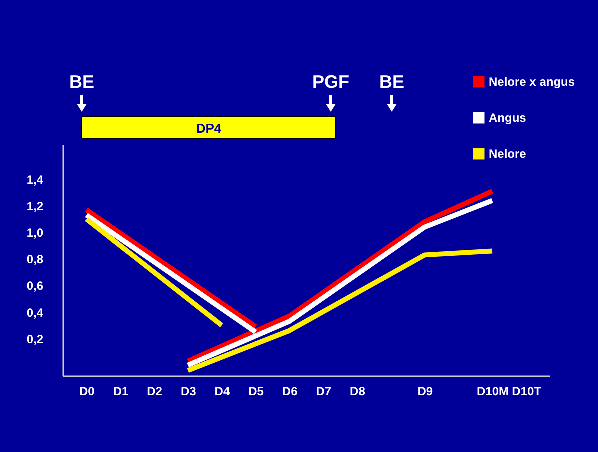 The width and height of the screenshot is (598, 452). Describe the element at coordinates (493, 391) in the screenshot. I see `x-tick-label: D10M` at that location.